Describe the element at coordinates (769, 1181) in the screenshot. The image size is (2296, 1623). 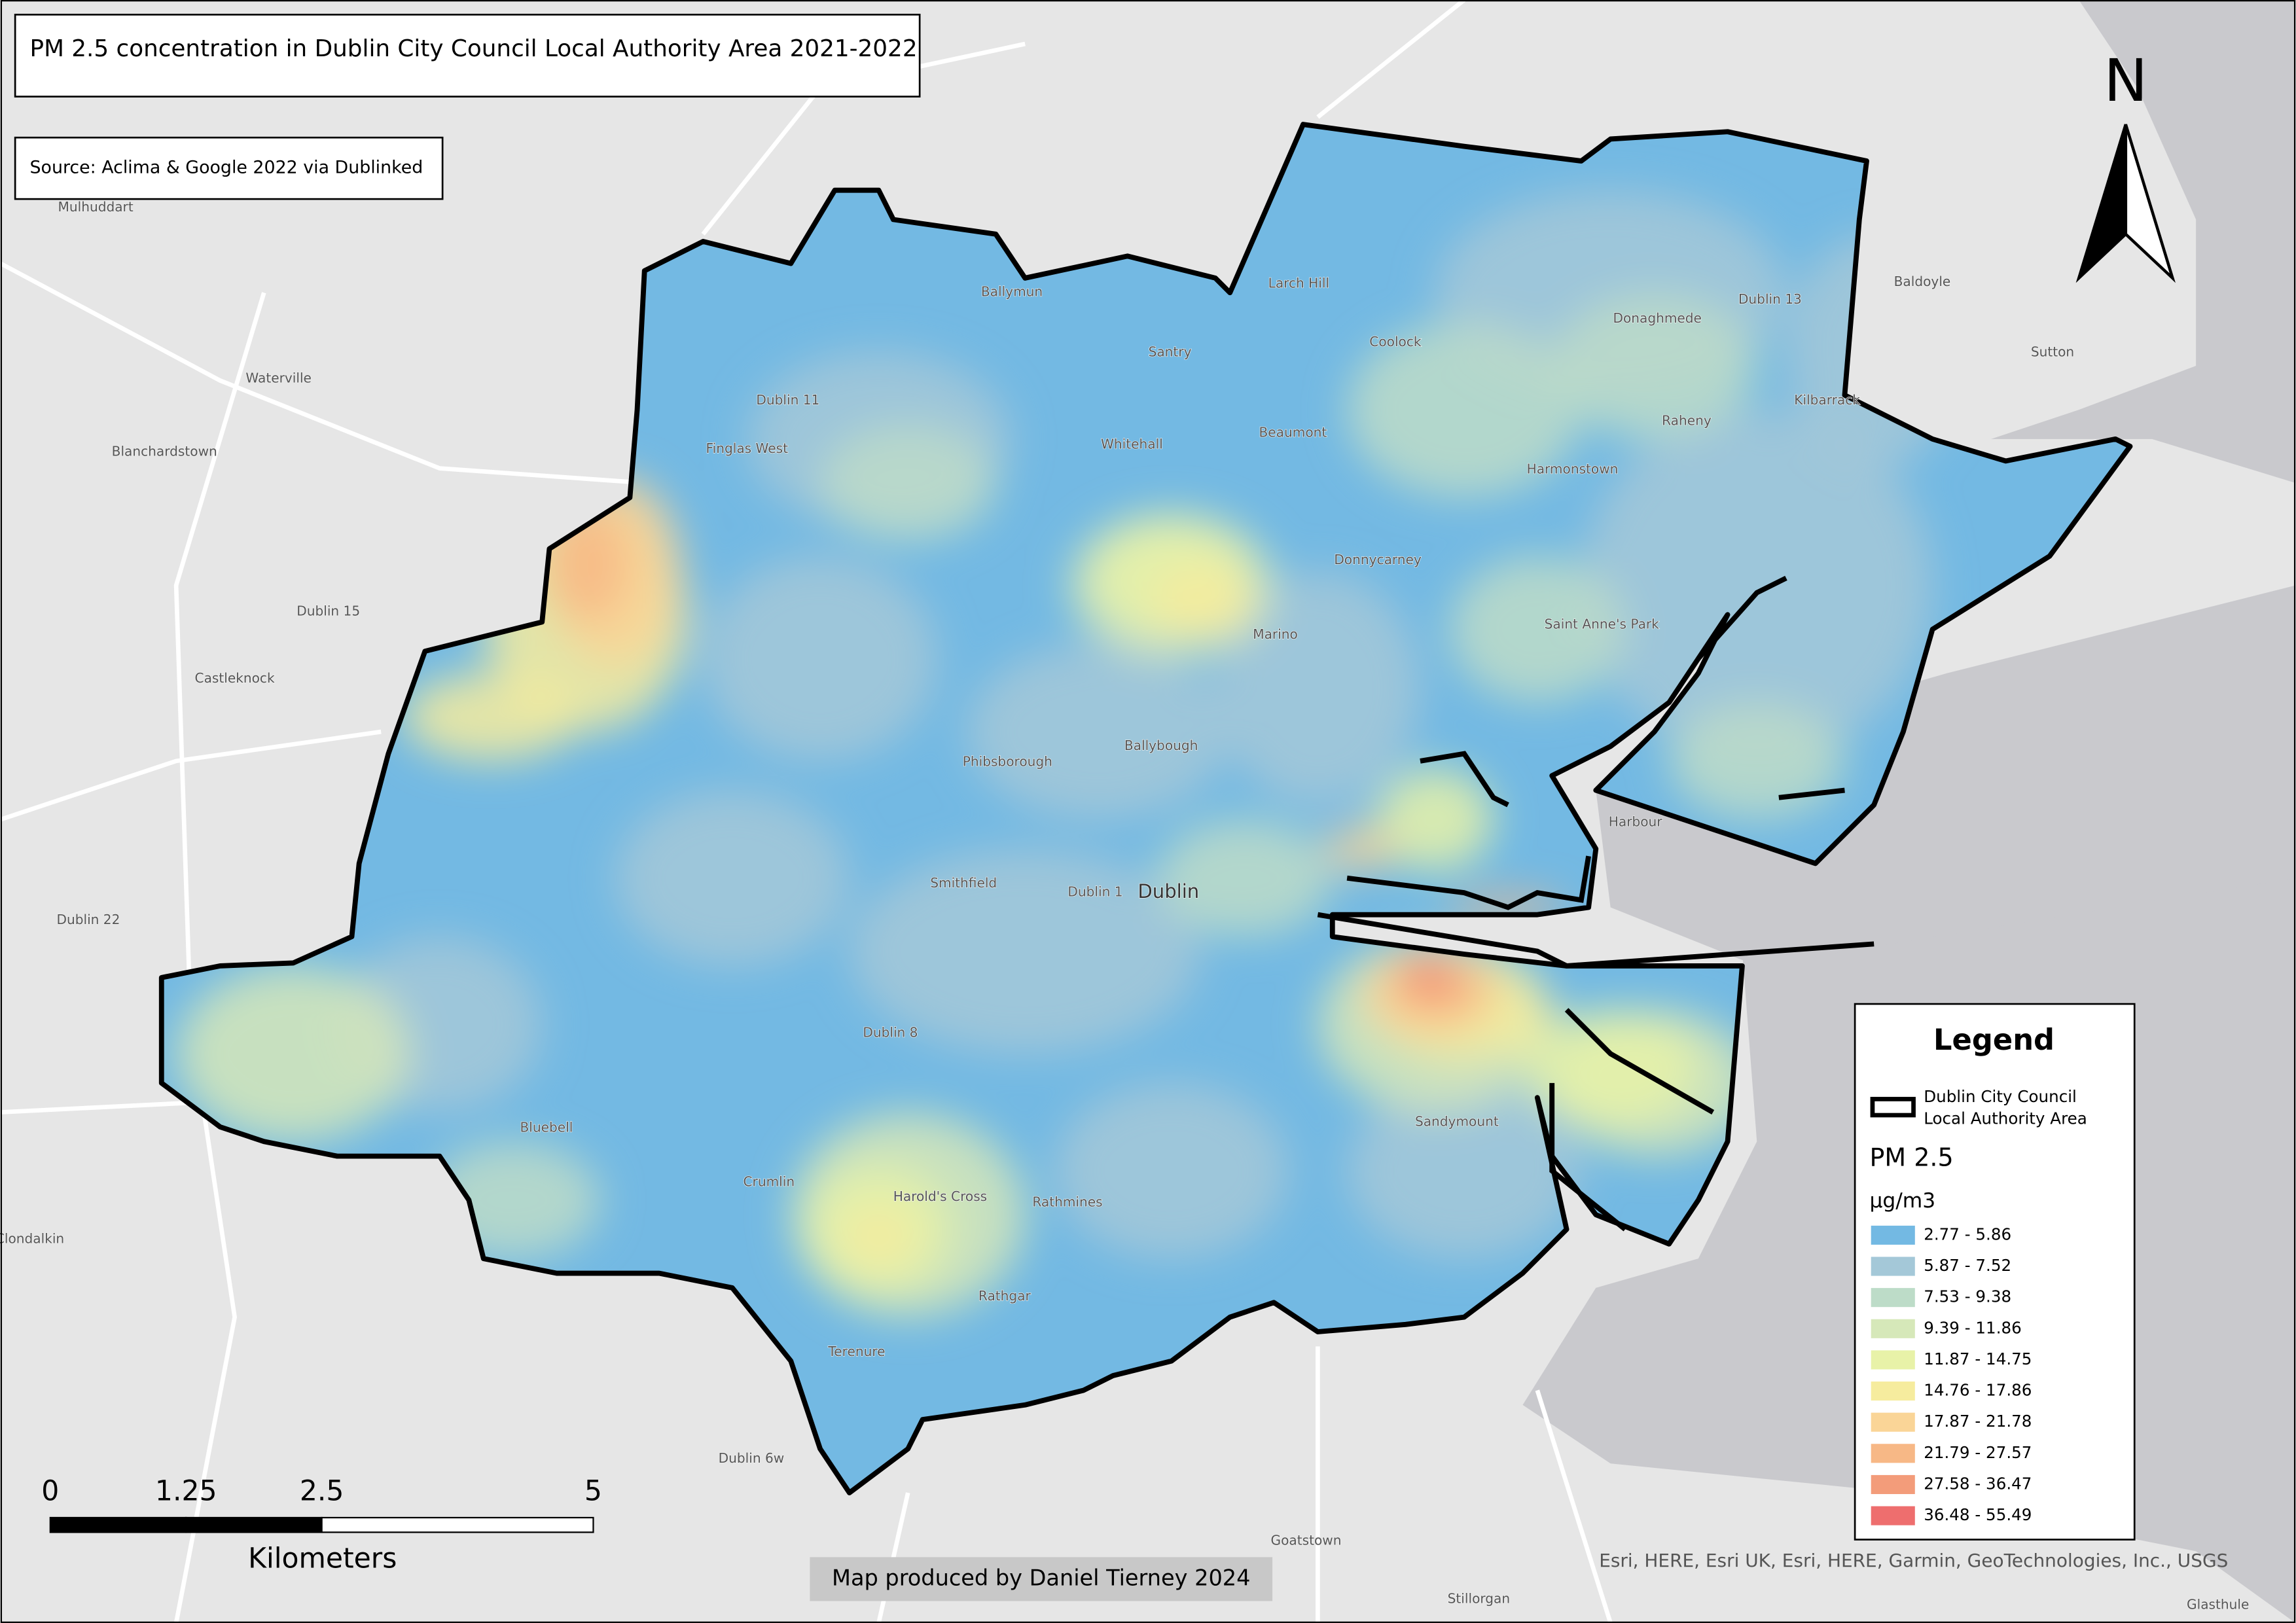
I see `place-label: Crumlin` at that location.